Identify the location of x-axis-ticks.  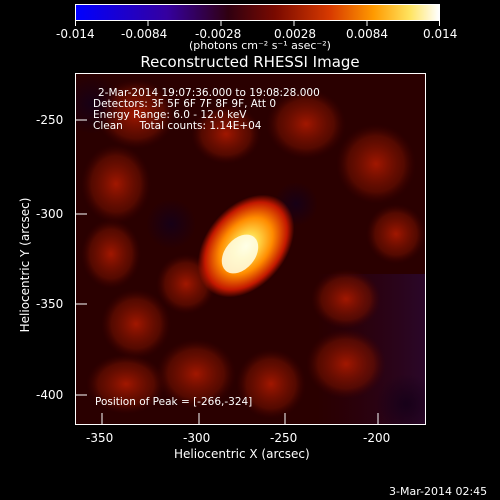
(240, 419).